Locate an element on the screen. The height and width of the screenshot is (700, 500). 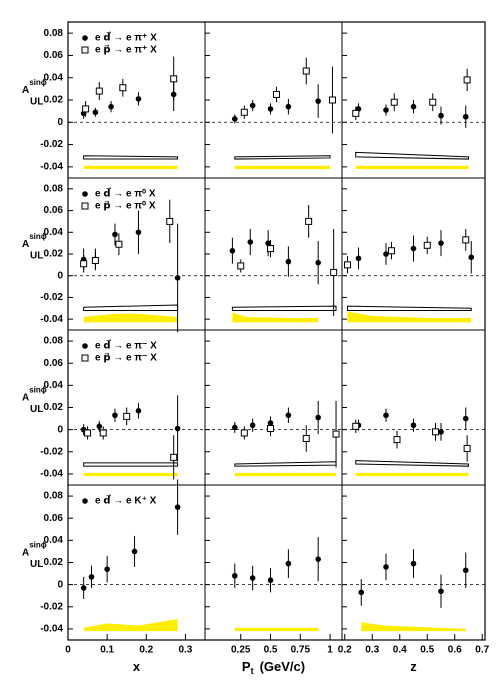
x-tick-label: 0 is located at coordinates (68, 650).